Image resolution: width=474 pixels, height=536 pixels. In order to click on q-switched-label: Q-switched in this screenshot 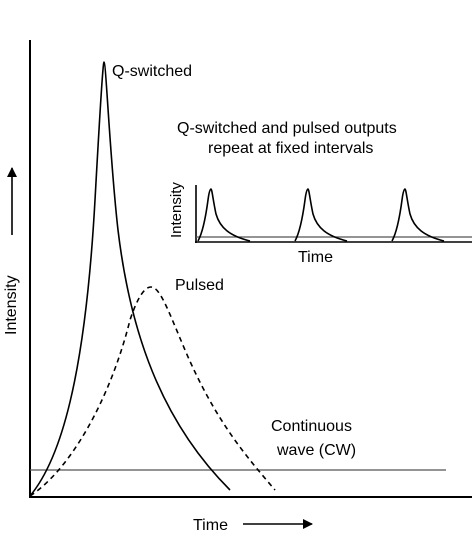, I will do `click(152, 71)`.